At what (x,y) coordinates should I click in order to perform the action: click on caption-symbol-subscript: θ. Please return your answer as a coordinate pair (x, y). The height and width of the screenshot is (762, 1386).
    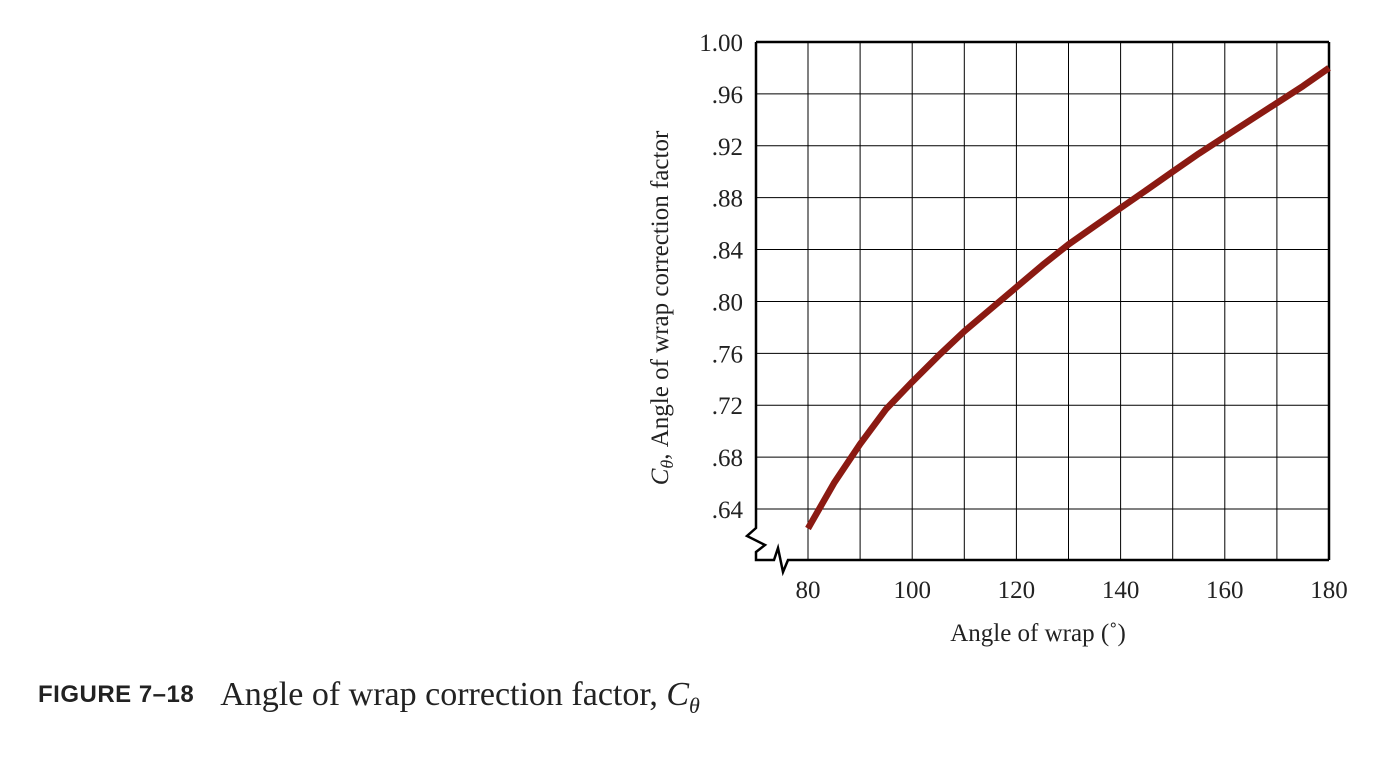
    Looking at the image, I should click on (694, 705).